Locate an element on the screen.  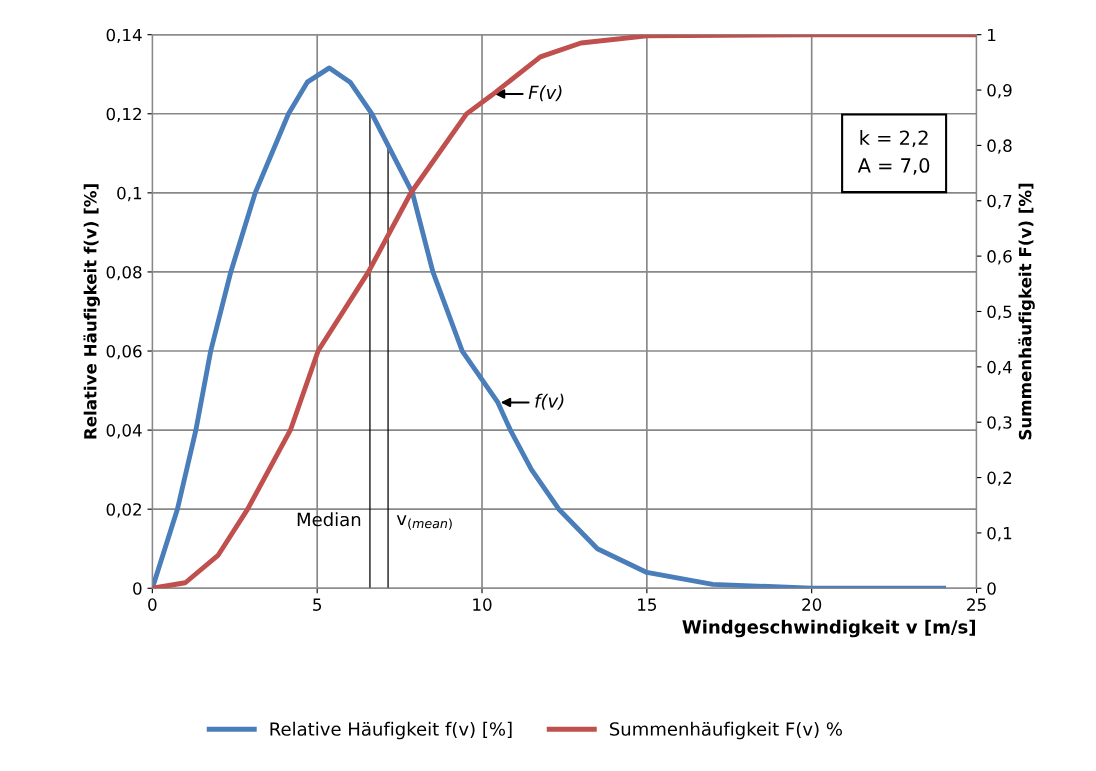
annotation: f(v) is located at coordinates (549, 401).